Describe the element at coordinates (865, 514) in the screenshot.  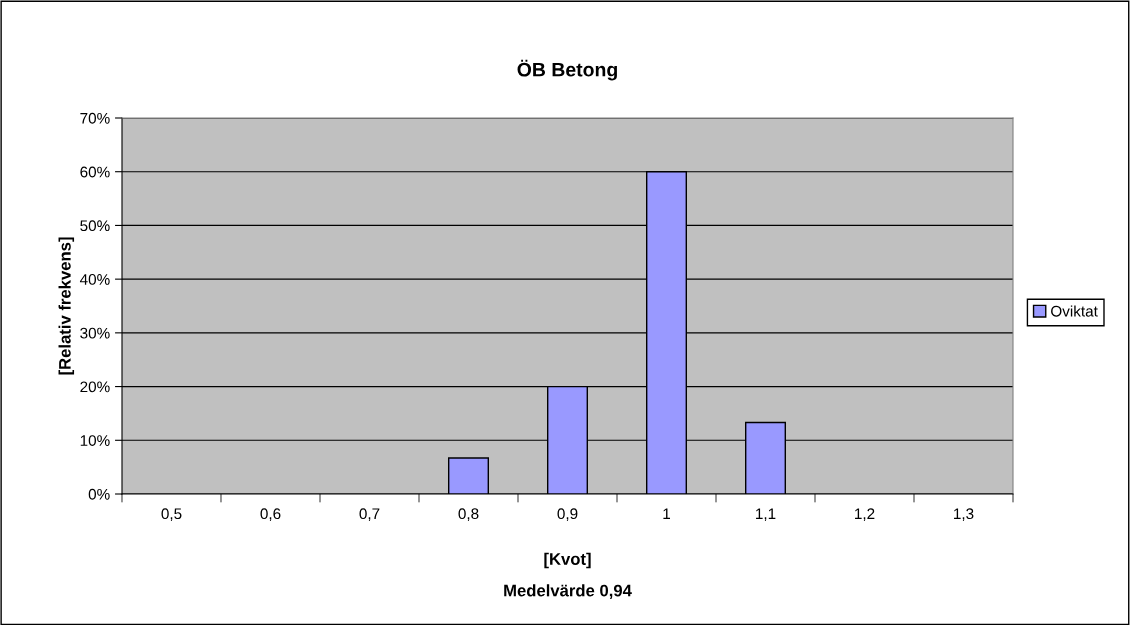
I see `x-tick-label: 1,2` at that location.